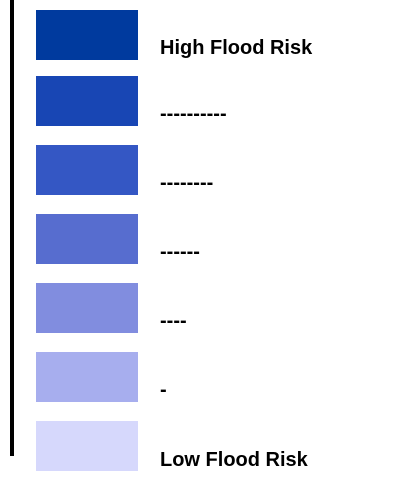 The width and height of the screenshot is (393, 477). Describe the element at coordinates (187, 183) in the screenshot. I see `legend-label-3: --------` at that location.